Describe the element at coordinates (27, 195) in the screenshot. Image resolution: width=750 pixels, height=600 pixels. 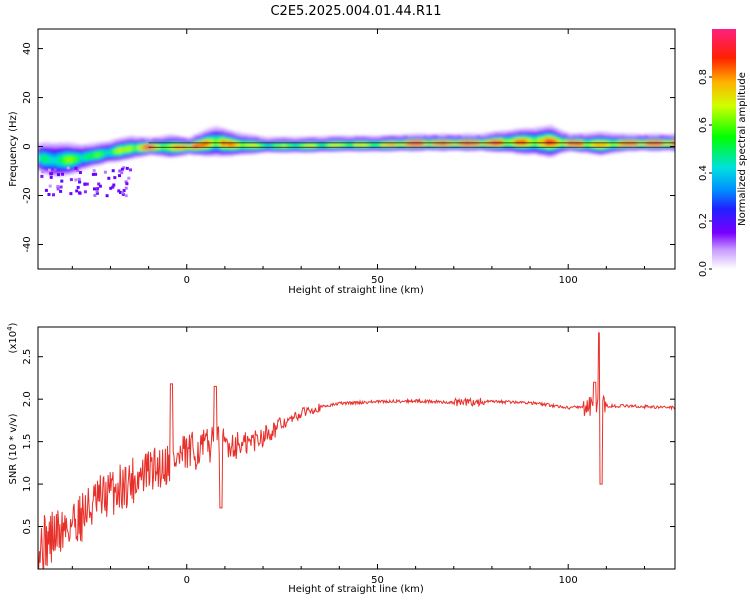
I see `y-tick-label: -20` at that location.